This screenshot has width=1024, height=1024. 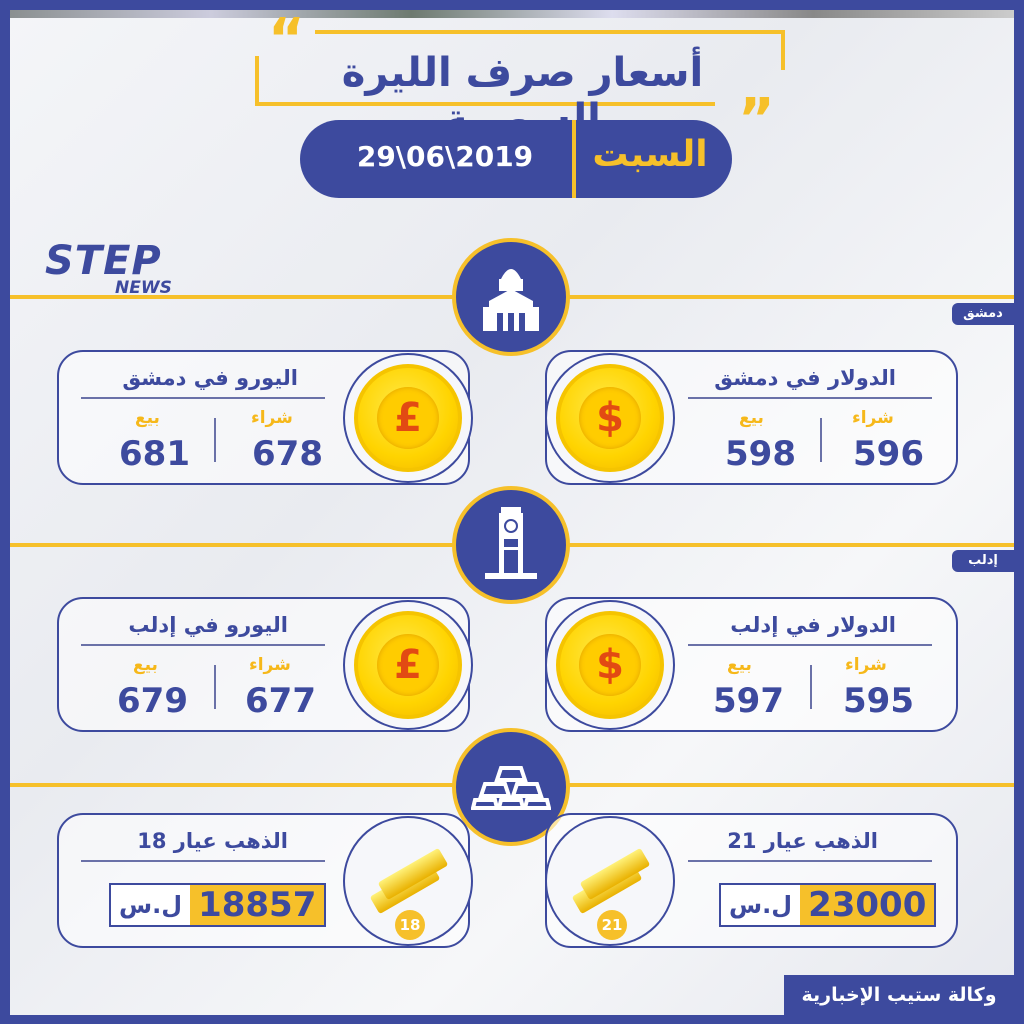 What do you see at coordinates (286, 41) in the screenshot?
I see `open-quote-icon: “` at bounding box center [286, 41].